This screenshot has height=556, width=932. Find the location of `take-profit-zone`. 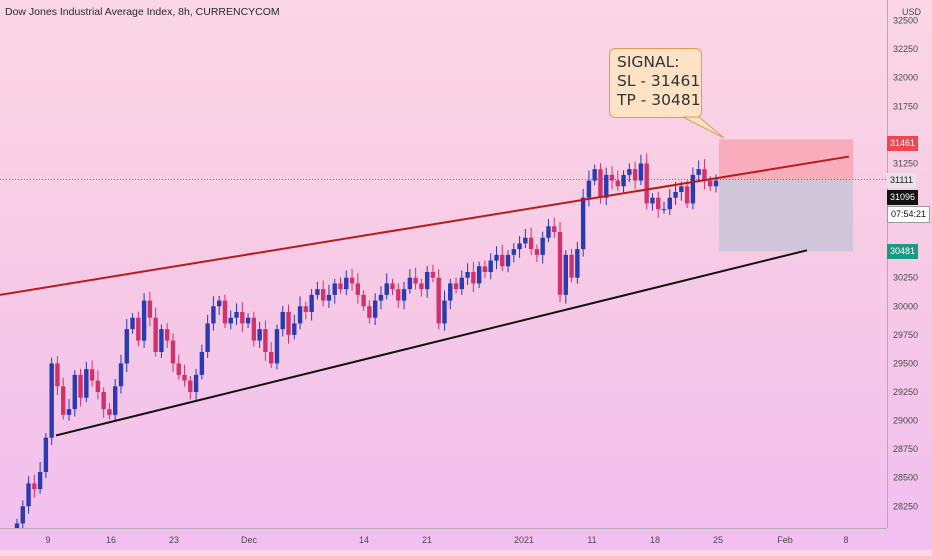

take-profit-zone is located at coordinates (786, 215).